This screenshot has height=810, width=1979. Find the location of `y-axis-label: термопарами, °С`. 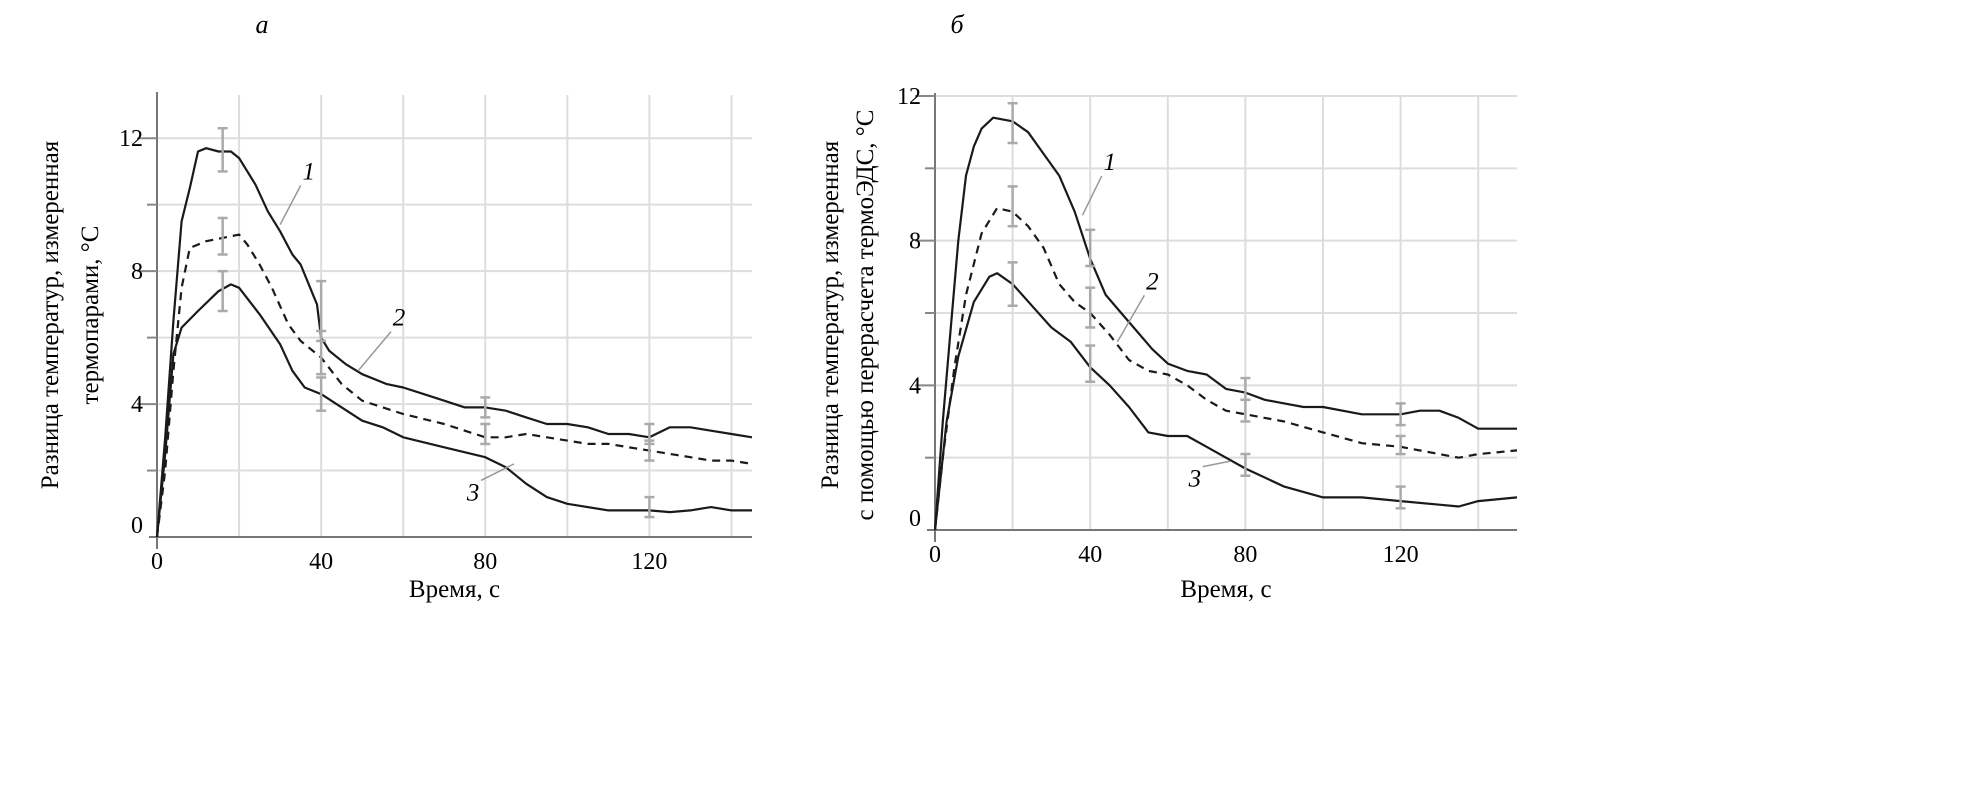

y-axis-label: термопарами, °С is located at coordinates (90, 315).